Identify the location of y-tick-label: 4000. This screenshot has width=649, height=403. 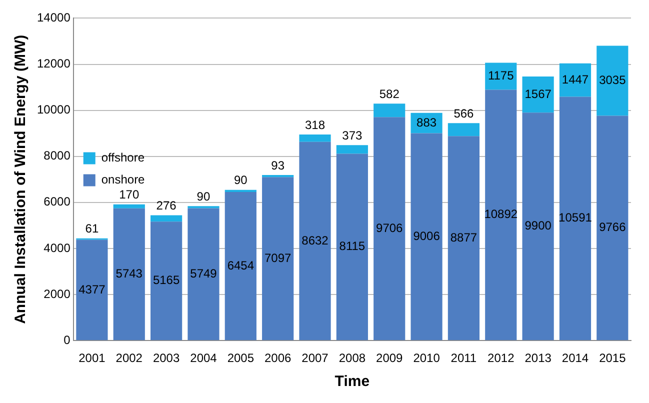
(57, 247).